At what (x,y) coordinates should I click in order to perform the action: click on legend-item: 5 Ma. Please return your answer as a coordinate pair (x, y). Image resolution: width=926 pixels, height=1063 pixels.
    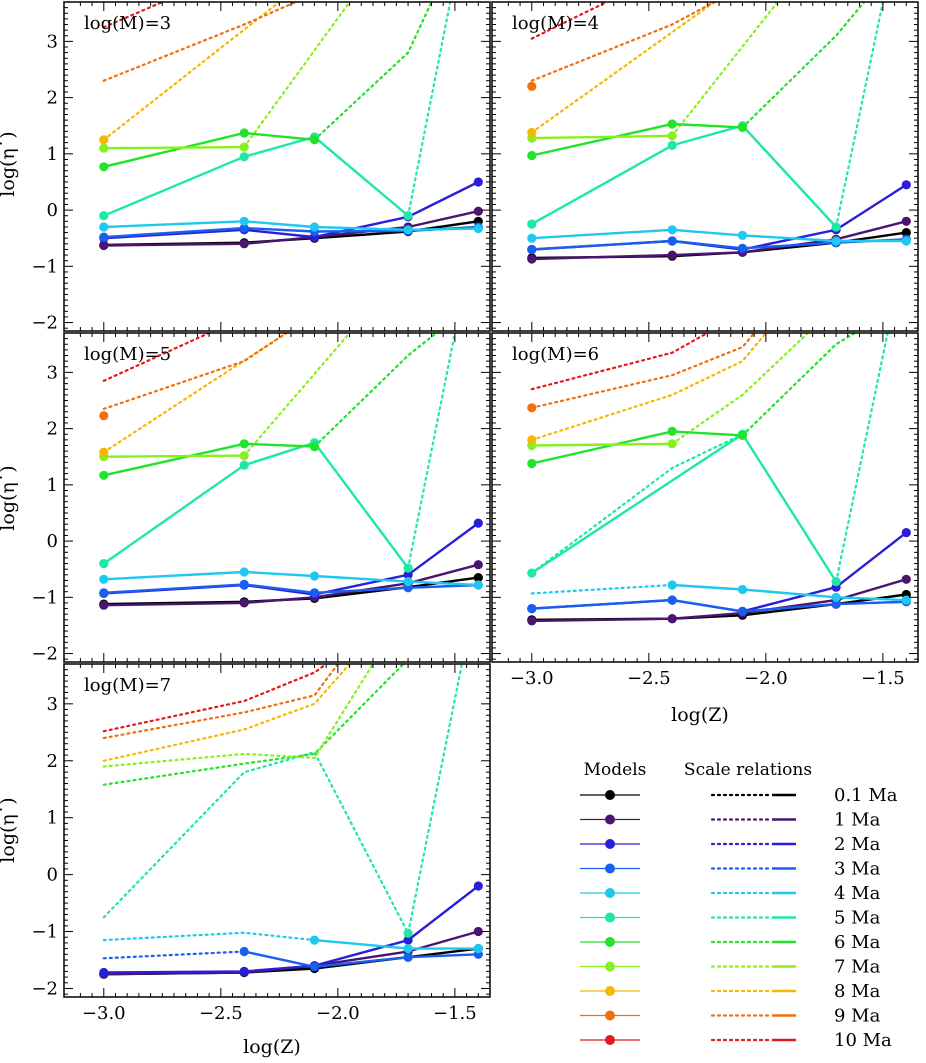
    Looking at the image, I should click on (730, 918).